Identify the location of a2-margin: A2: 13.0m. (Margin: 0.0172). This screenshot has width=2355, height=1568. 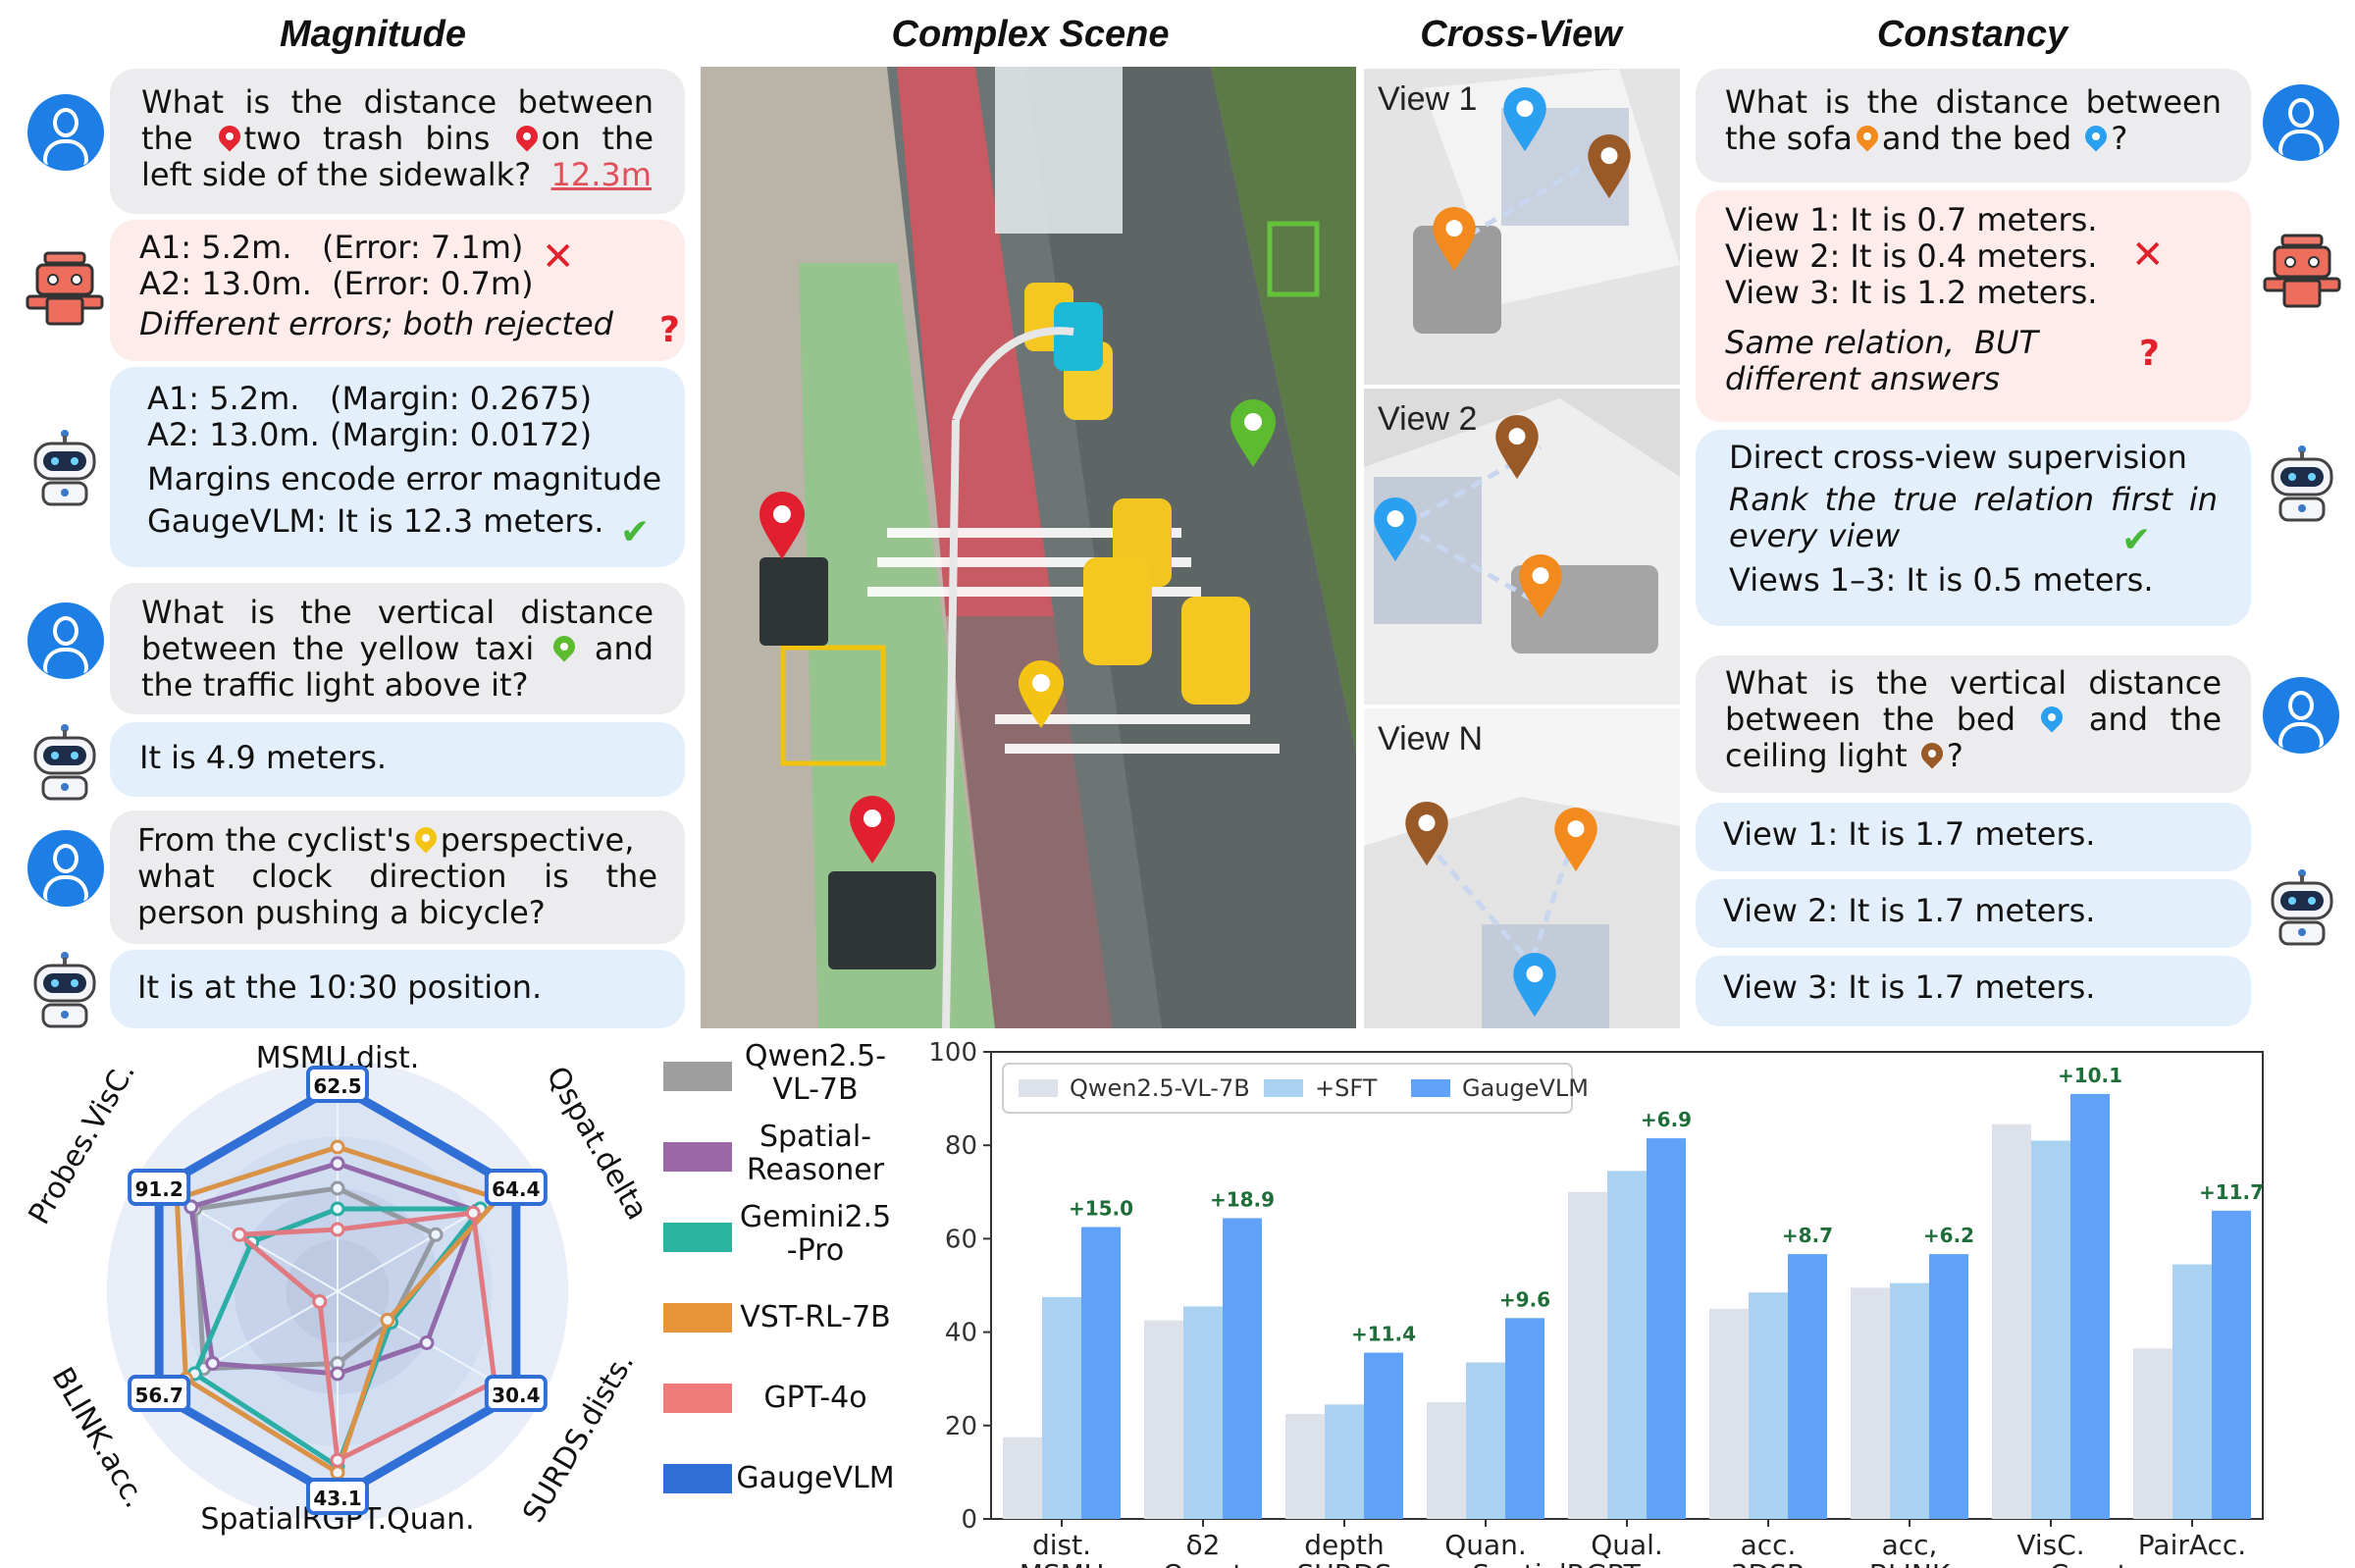
(370, 435).